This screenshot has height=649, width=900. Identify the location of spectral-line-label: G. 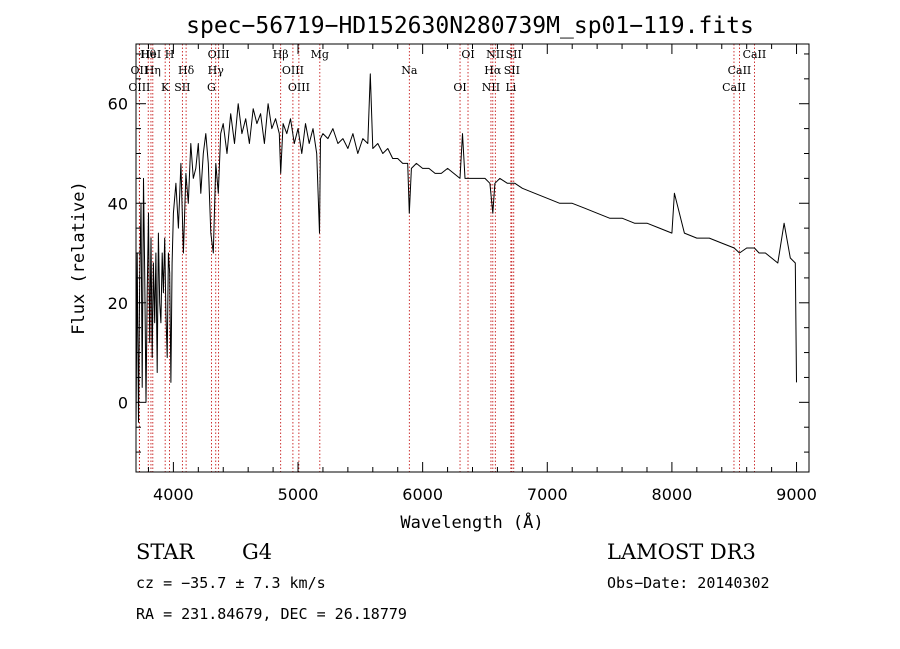
(211, 87).